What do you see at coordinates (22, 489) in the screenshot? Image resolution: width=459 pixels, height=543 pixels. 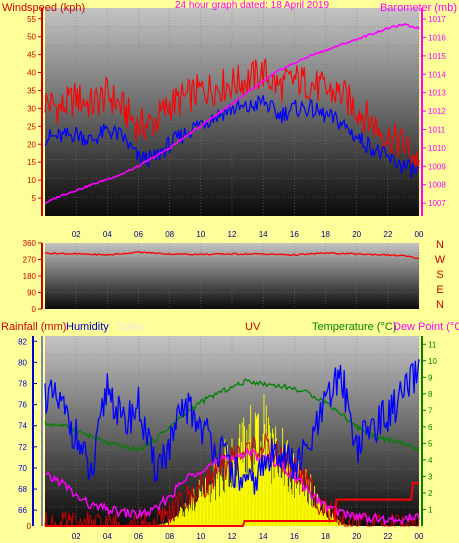 I see `humidity-tick-label: 68` at bounding box center [22, 489].